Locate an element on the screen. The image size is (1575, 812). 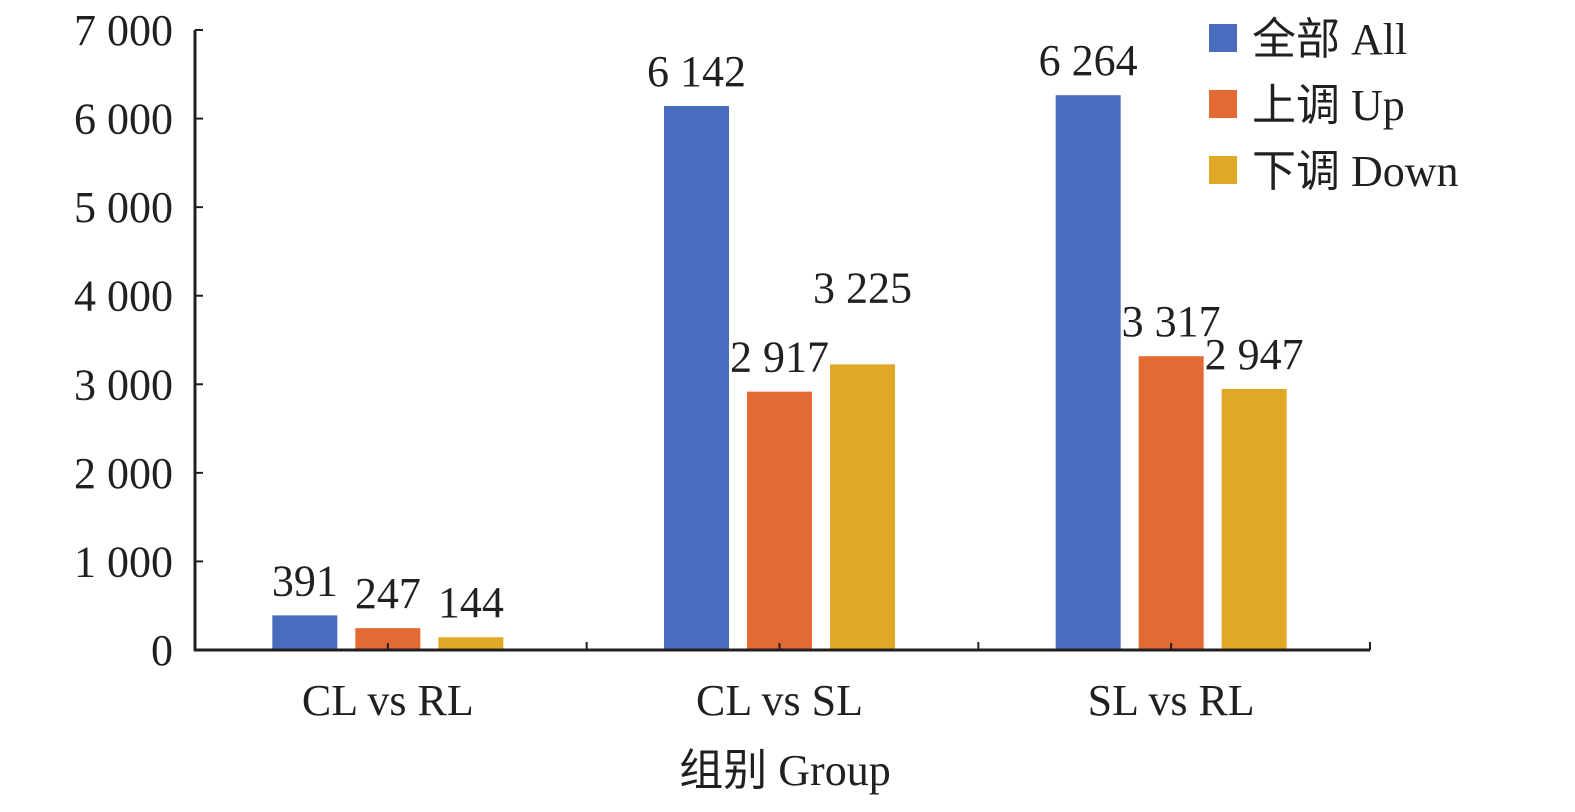
legend-label-0: 全部 All is located at coordinates (1329, 39).